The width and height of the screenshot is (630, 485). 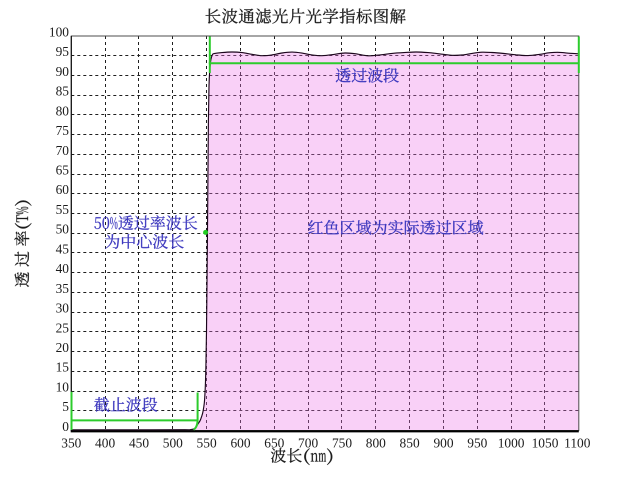 What do you see at coordinates (63, 308) in the screenshot?
I see `svg-text: 30` at bounding box center [63, 308].